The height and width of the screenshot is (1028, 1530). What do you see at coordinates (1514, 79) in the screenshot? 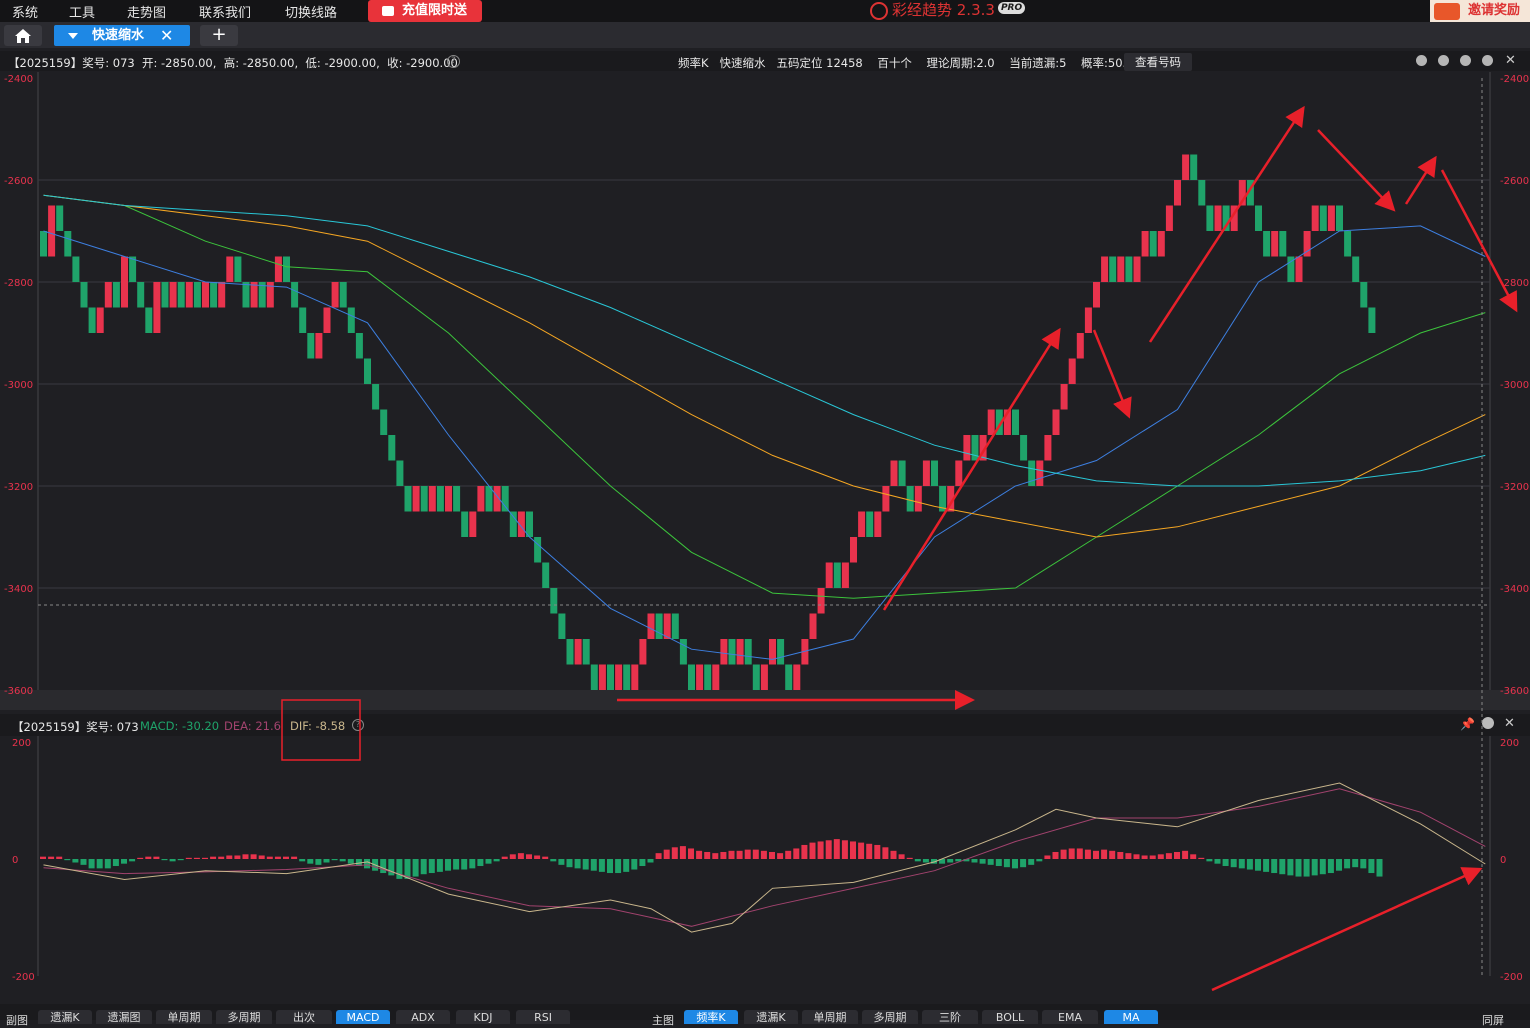
I see `y-axis-right-label: -2400` at bounding box center [1514, 79].